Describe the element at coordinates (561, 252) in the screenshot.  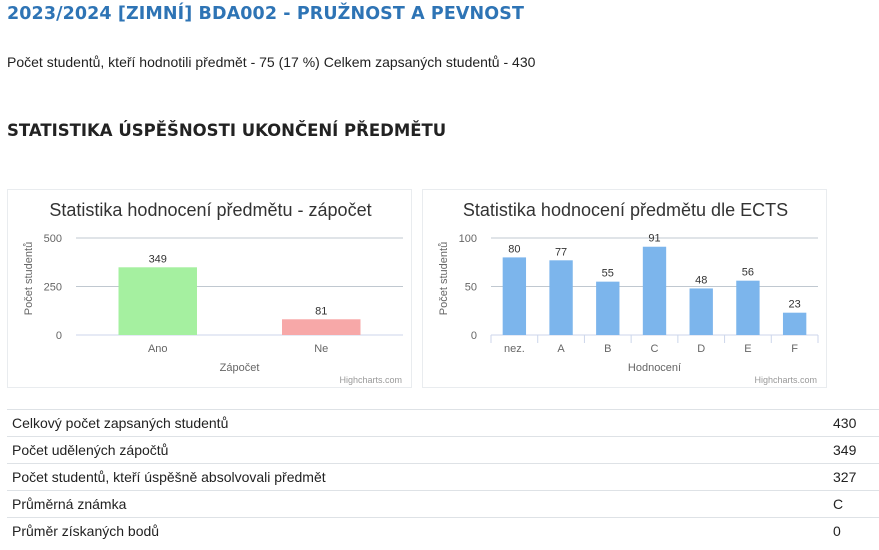
I see `data-label: 77` at that location.